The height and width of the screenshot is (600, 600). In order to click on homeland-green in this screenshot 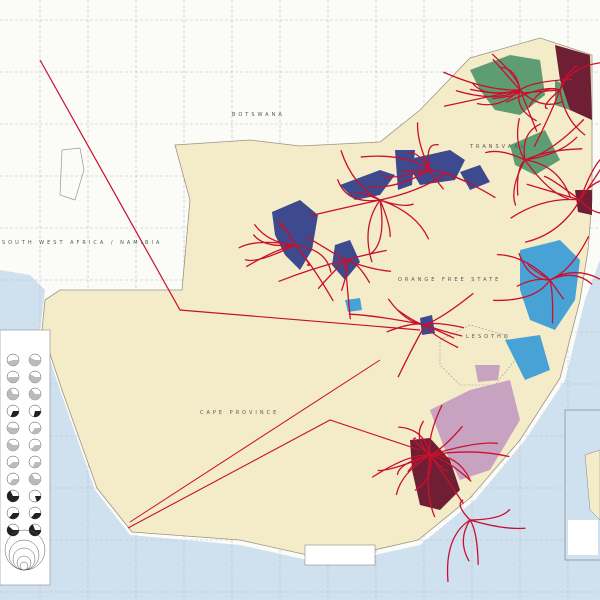, I will do `click(507, 85)`.